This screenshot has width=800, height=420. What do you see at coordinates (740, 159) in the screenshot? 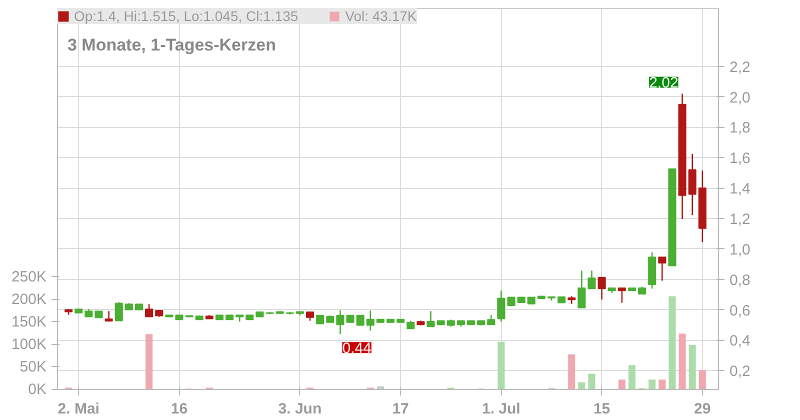
I see `y-tick-label: 1,6` at bounding box center [740, 159].